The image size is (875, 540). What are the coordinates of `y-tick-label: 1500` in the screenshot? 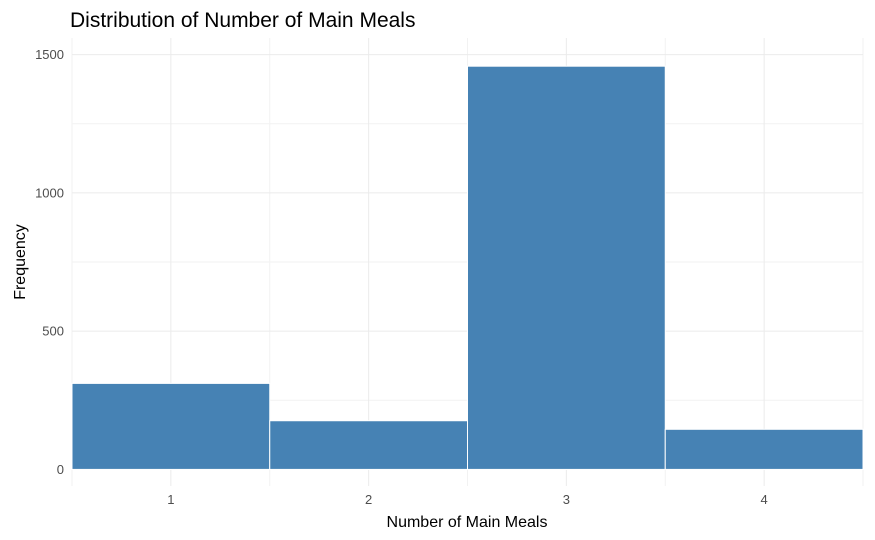 It's located at (49, 54).